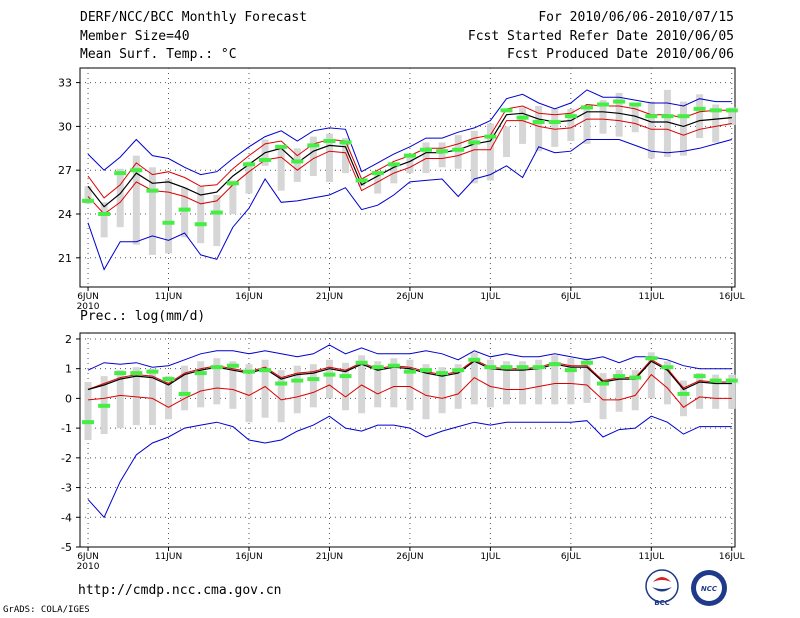  Describe the element at coordinates (248, 297) in the screenshot. I see `temp-xtick-label: 16JUN` at that location.